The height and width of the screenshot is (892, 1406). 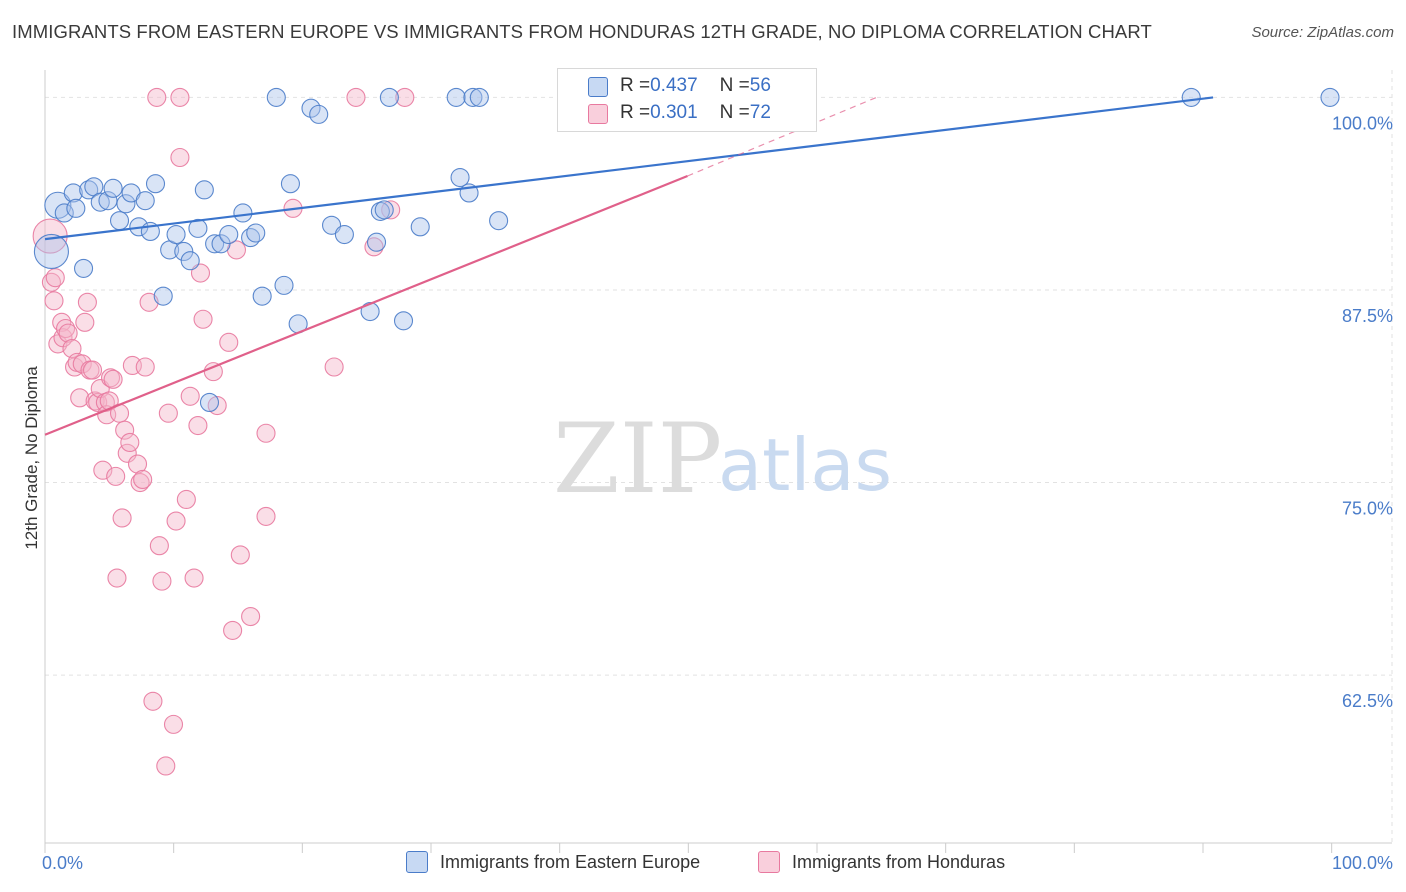 I want to click on source-credit: Source: ZipAtlas.com, so click(x=1322, y=32).